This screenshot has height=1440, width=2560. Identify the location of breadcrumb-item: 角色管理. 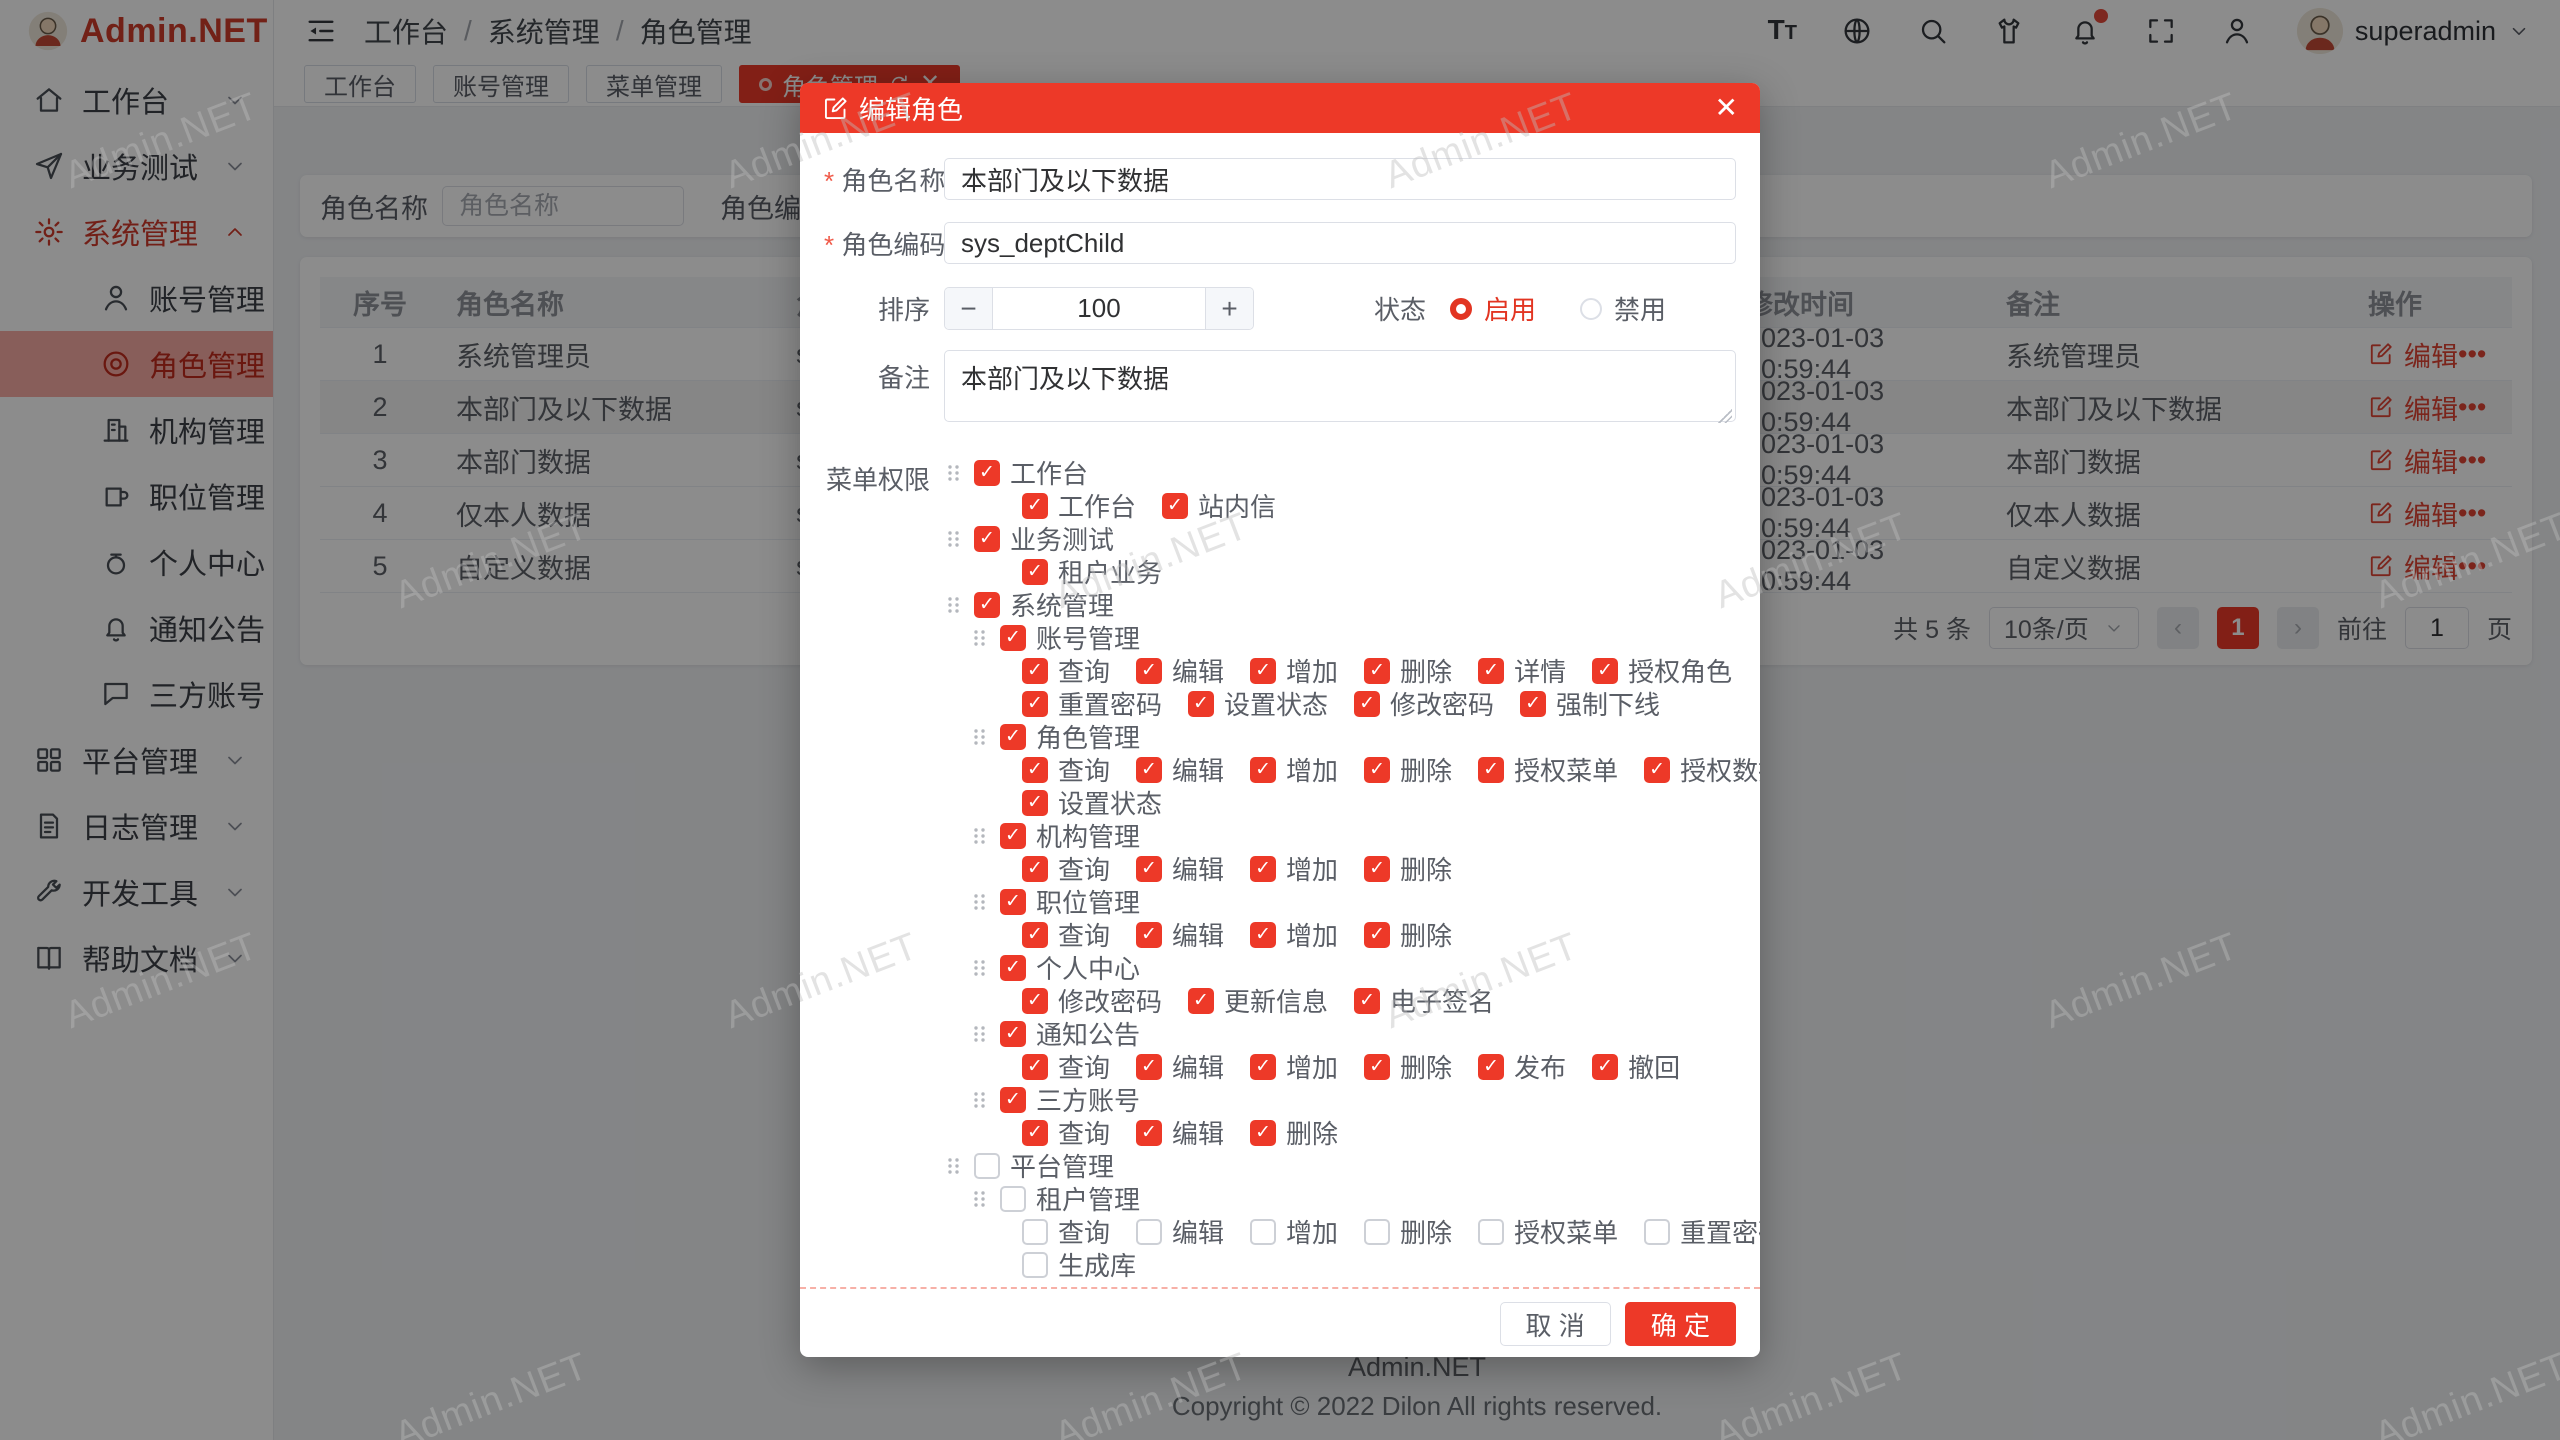
(695, 32).